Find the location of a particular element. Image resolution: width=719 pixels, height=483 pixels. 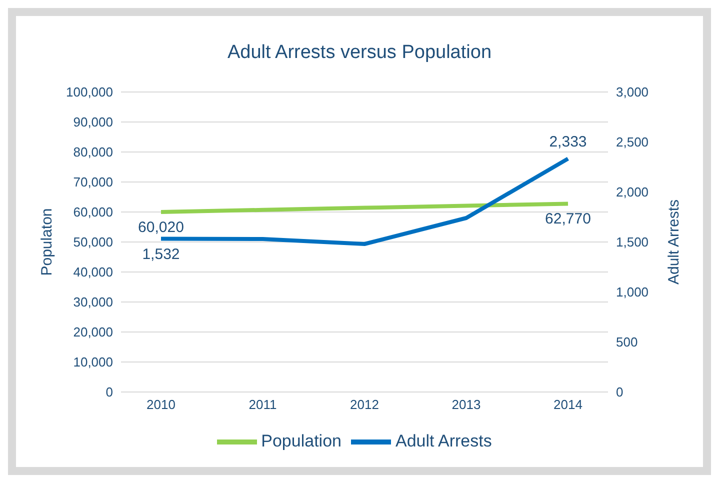

y-axis-title: Populaton is located at coordinates (47, 242).